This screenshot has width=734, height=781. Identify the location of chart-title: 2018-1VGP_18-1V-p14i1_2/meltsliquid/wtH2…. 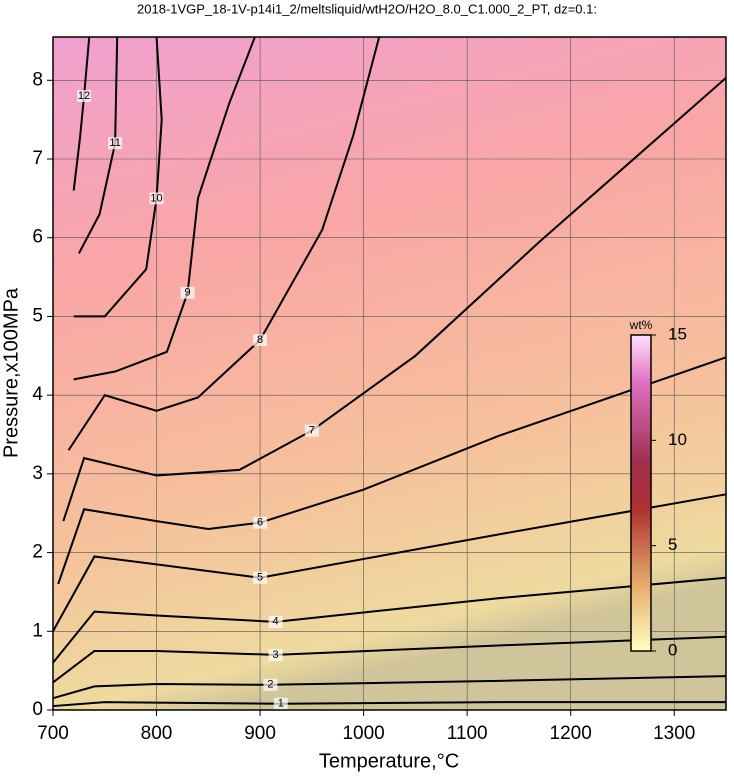
(367, 8).